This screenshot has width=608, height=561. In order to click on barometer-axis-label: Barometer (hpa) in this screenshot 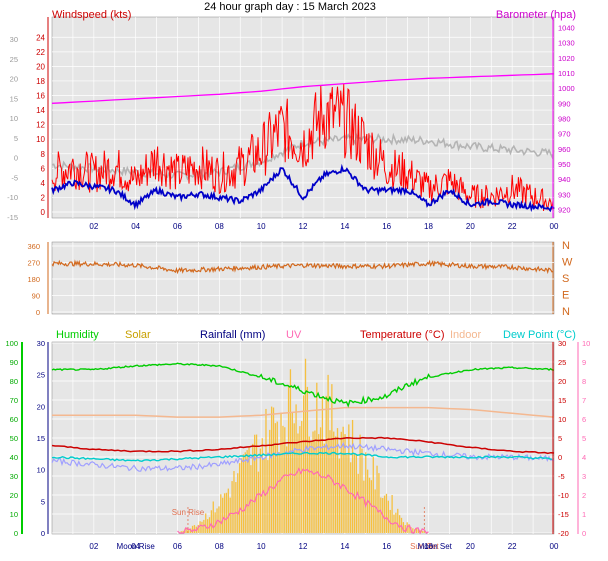, I will do `click(536, 15)`.